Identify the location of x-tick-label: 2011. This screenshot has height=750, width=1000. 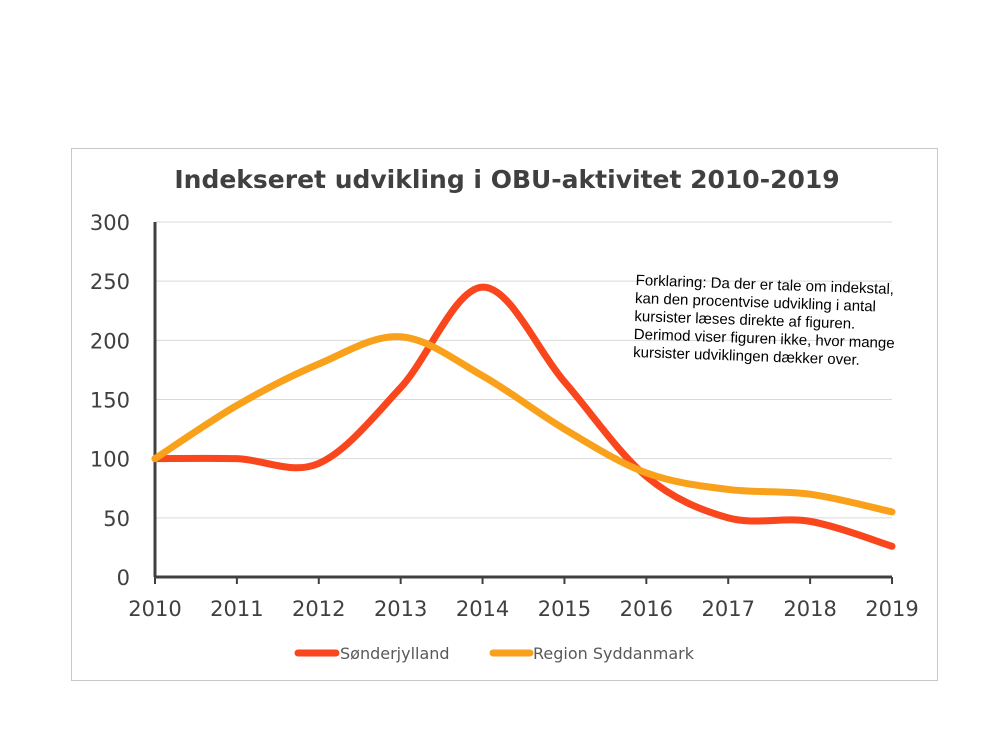
(236, 609).